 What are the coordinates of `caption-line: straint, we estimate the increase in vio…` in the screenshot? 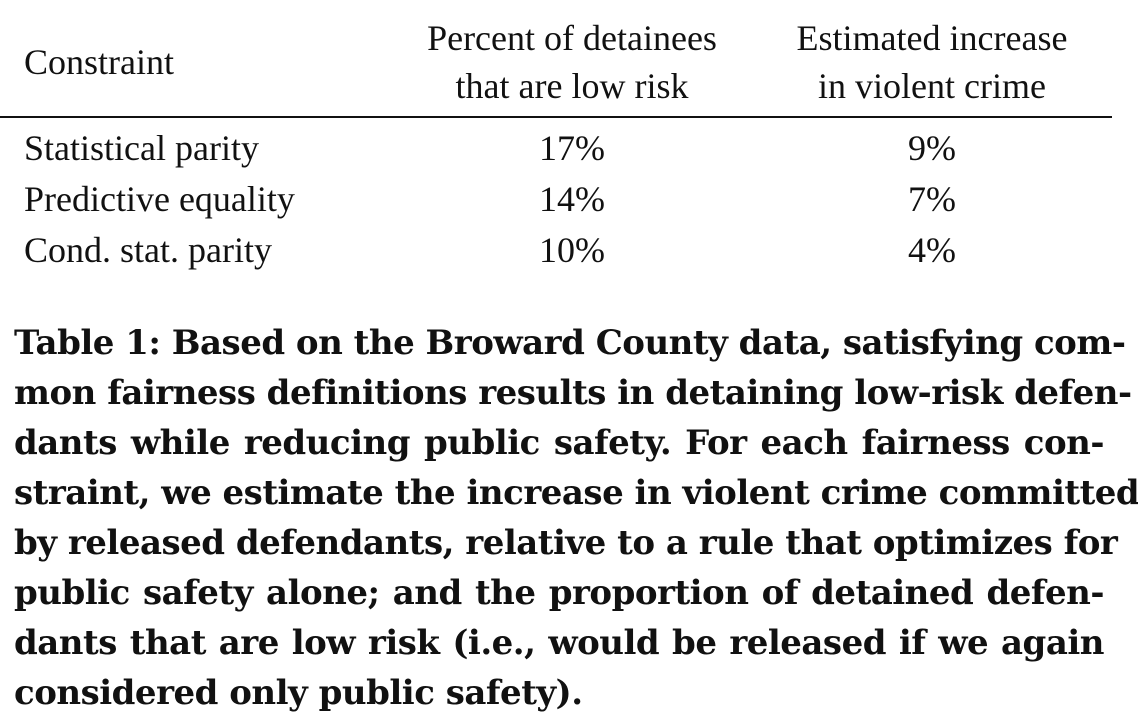 It's located at (576, 493).